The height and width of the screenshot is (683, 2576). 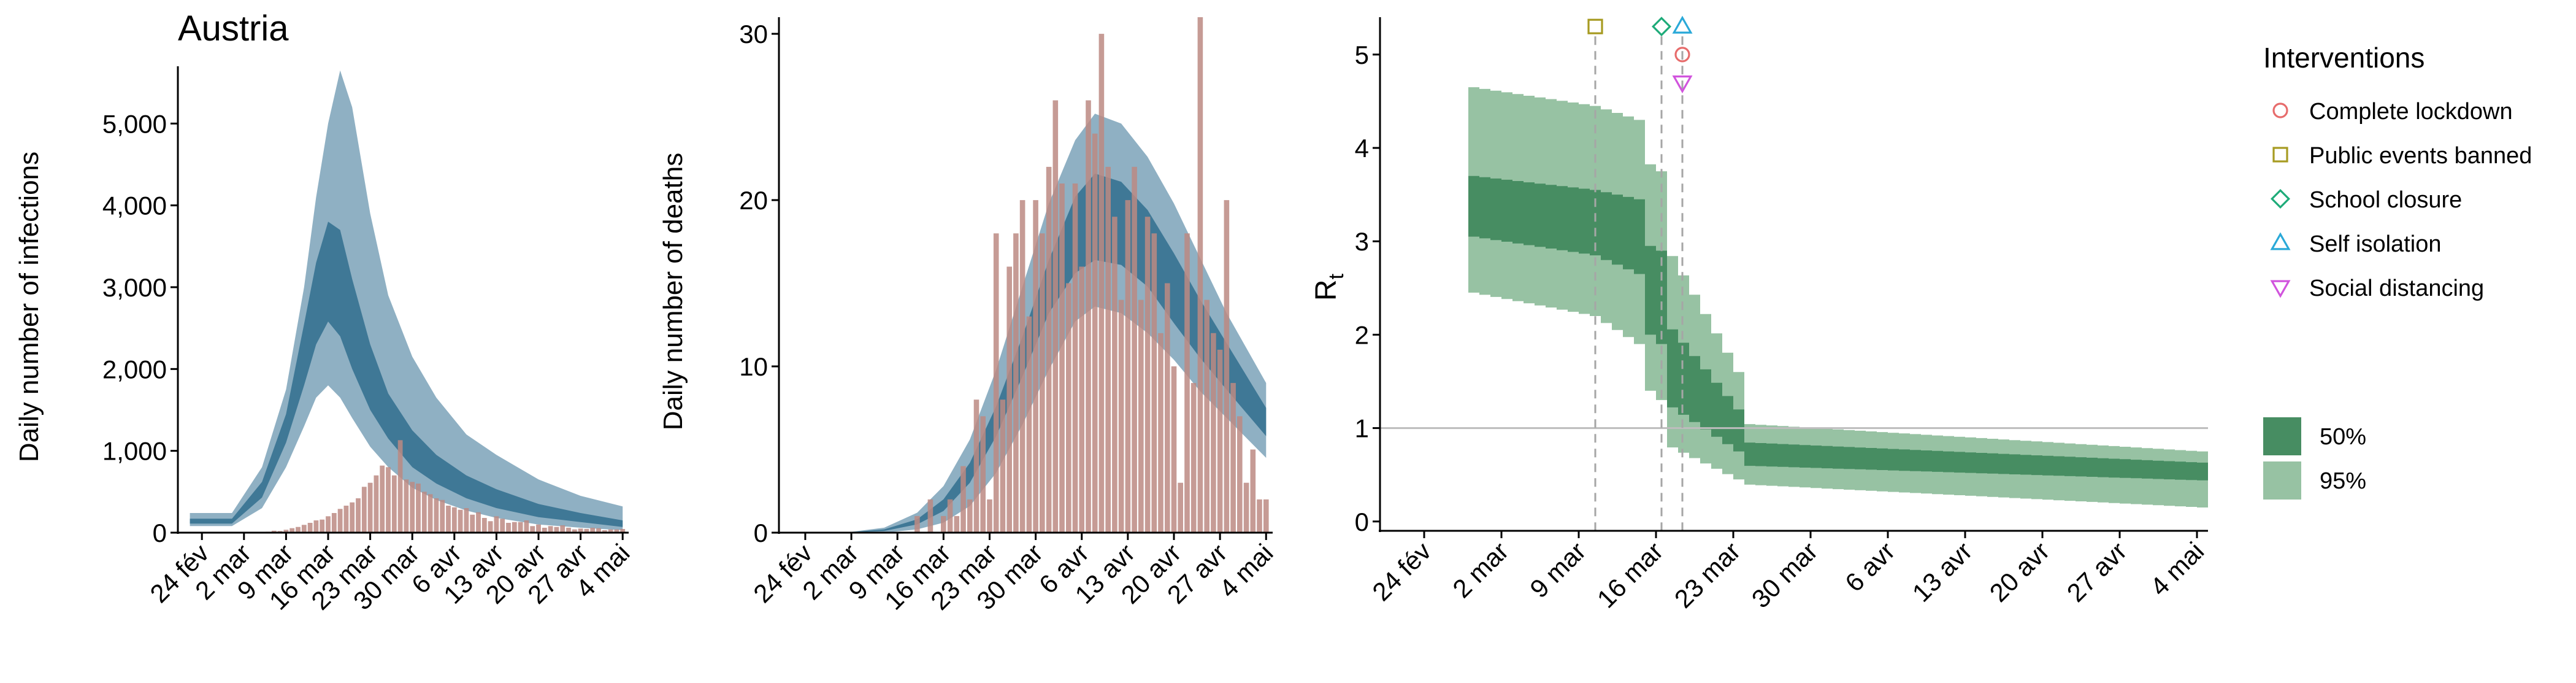 What do you see at coordinates (1362, 521) in the screenshot?
I see `rt-y-tick-label: 0` at bounding box center [1362, 521].